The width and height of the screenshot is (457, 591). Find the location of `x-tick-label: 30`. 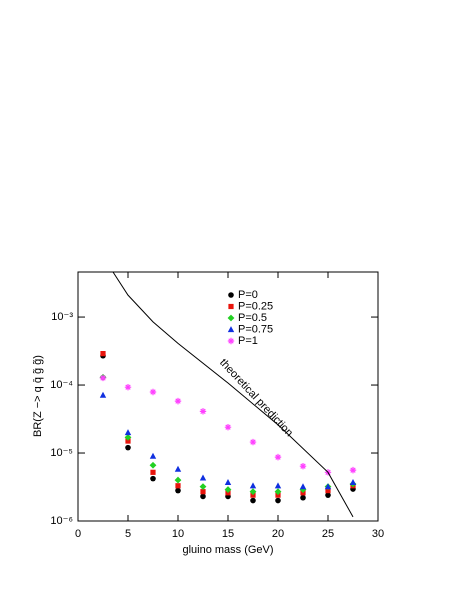

x-tick-label: 30 is located at coordinates (378, 534).